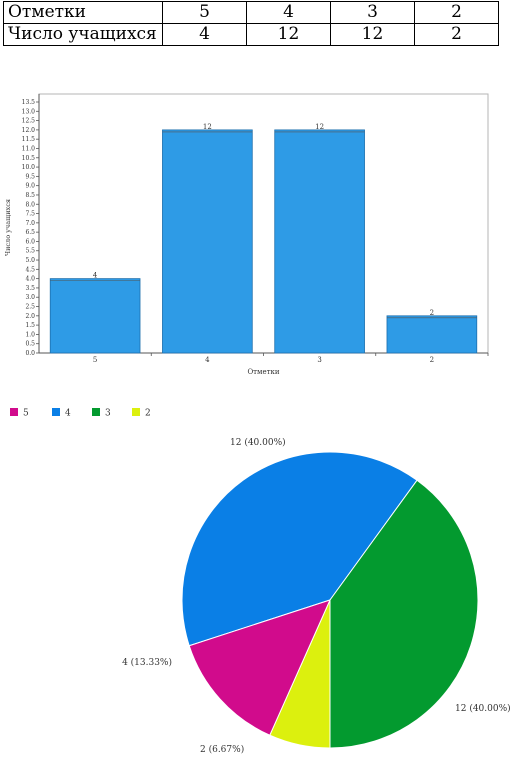  I want to click on grade-cell: 3, so click(372, 12).